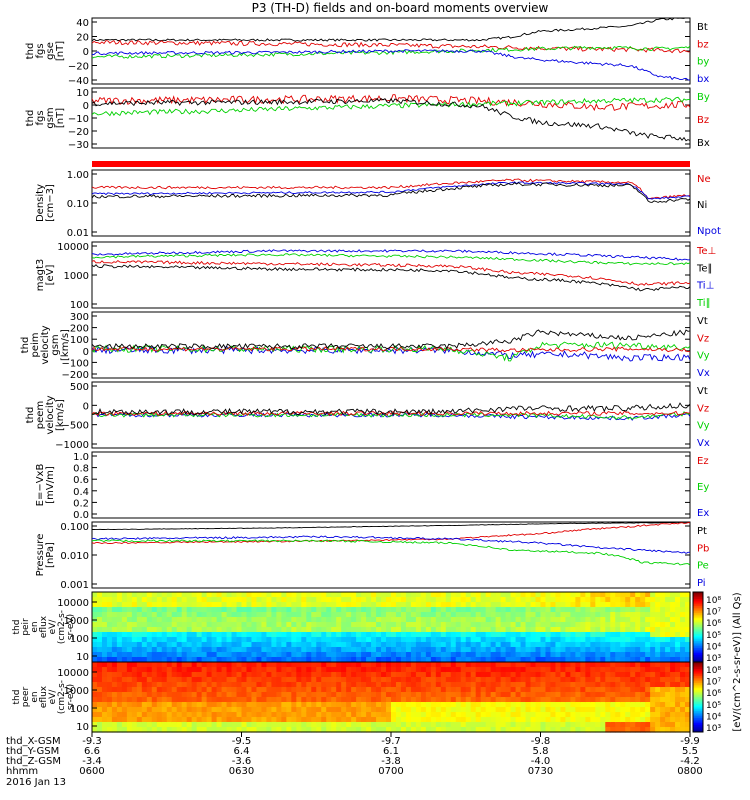 This screenshot has height=800, width=750. I want to click on y-axis-label: peem, so click(40, 415).